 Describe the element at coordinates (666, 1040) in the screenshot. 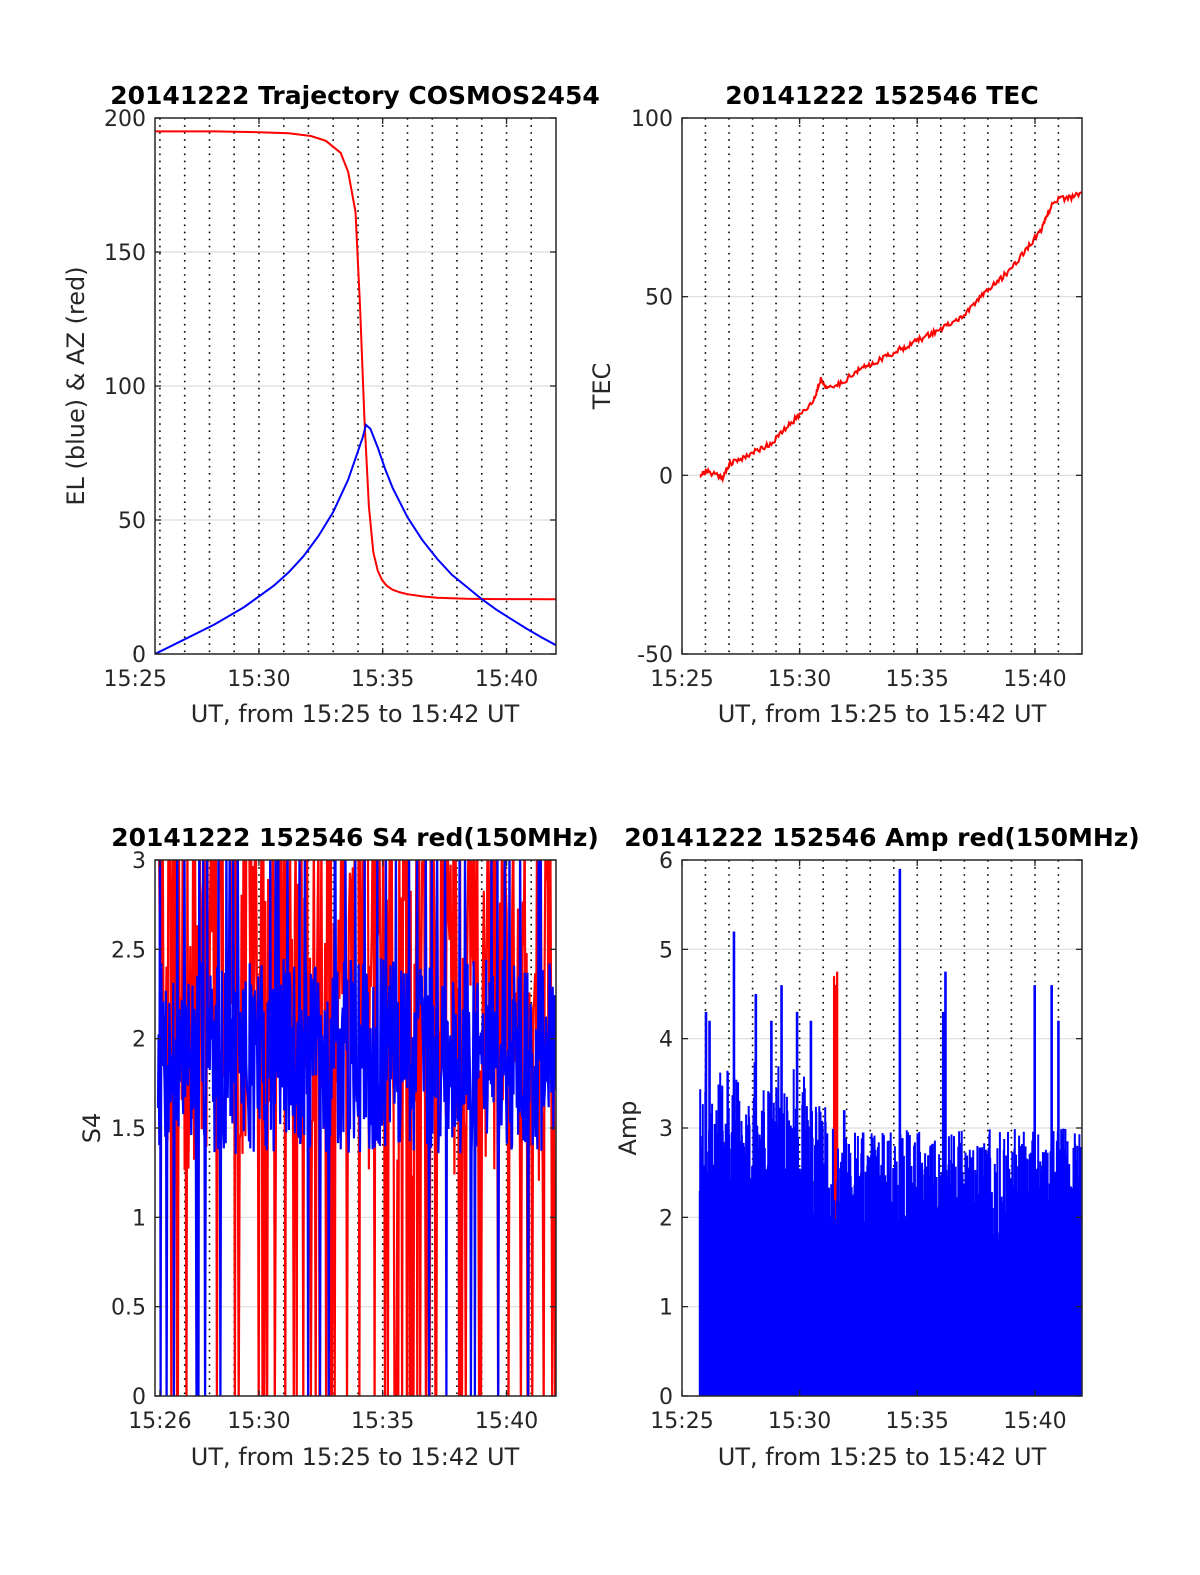

I see `amp-y-tick-label: 4` at that location.